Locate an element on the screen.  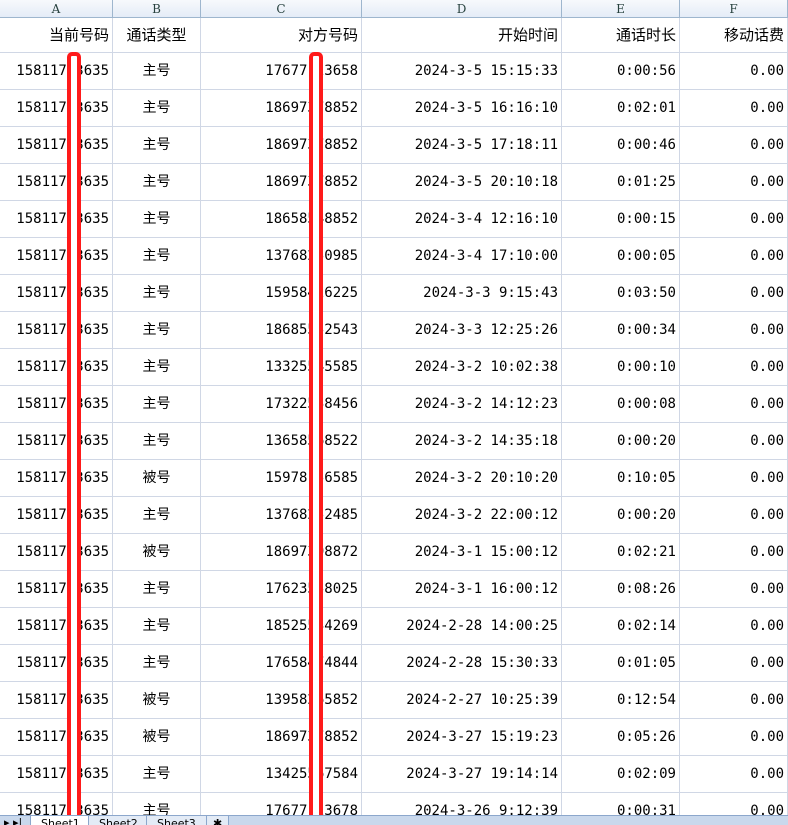
table-cell: 2024-3-2 14:35:18 is located at coordinates (462, 441).